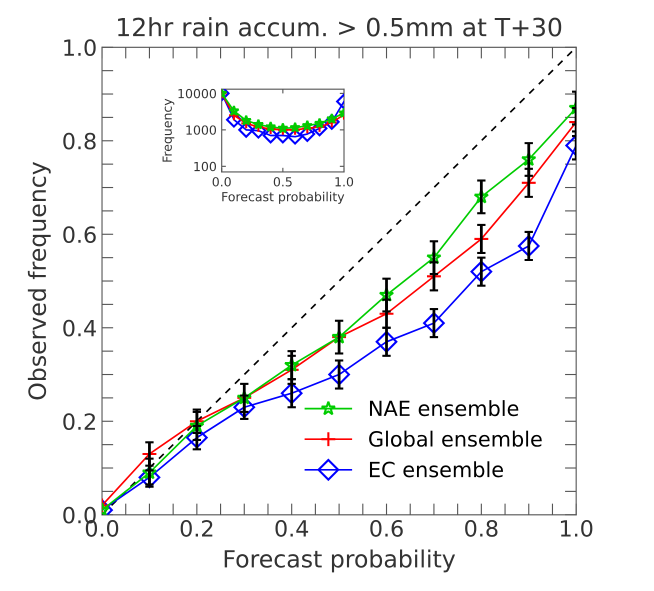  Describe the element at coordinates (79, 328) in the screenshot. I see `y-tick-label: 0.4` at that location.